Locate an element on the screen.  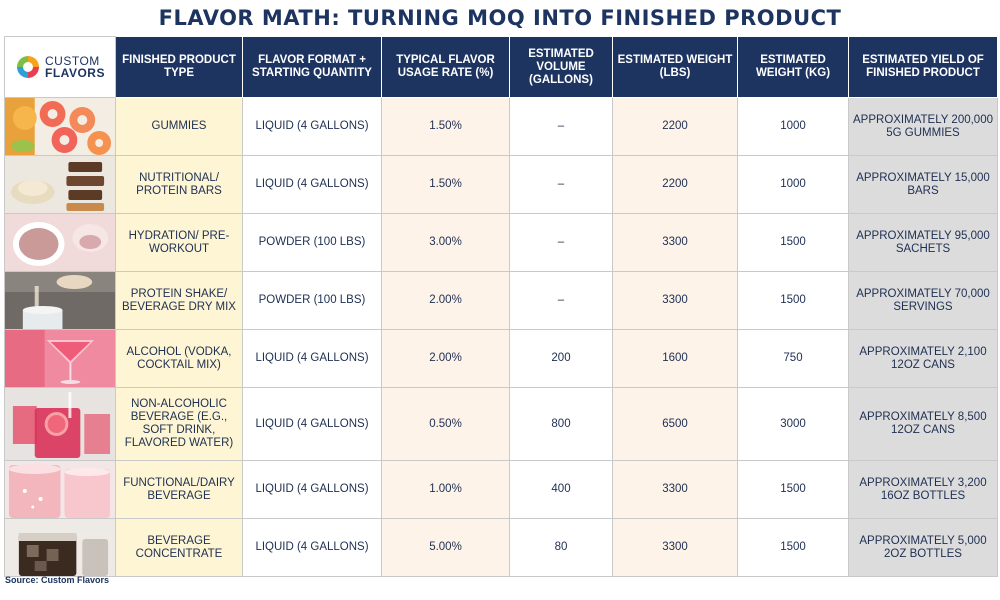
product-type: PROTEIN SHAKE/ BEVERAGE DRY MIX is located at coordinates (179, 300).